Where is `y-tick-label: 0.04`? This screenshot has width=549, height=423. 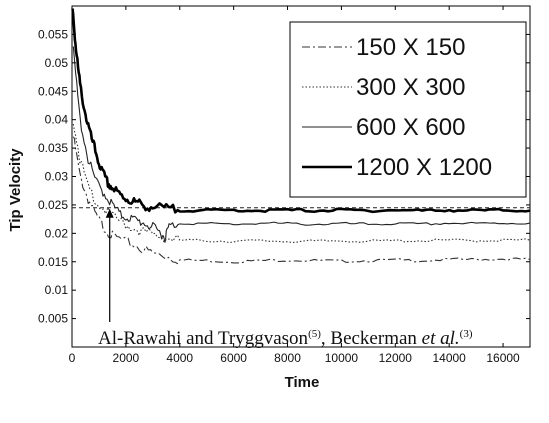 y-tick-label: 0.04 is located at coordinates (57, 120).